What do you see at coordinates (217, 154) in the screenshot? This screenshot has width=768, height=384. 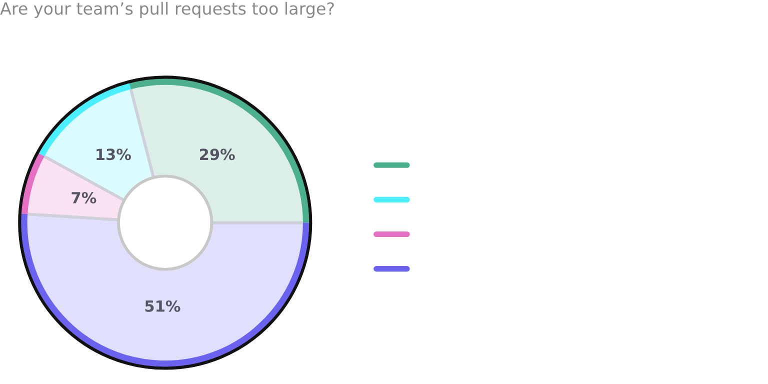 I see `data-label: 29%` at bounding box center [217, 154].